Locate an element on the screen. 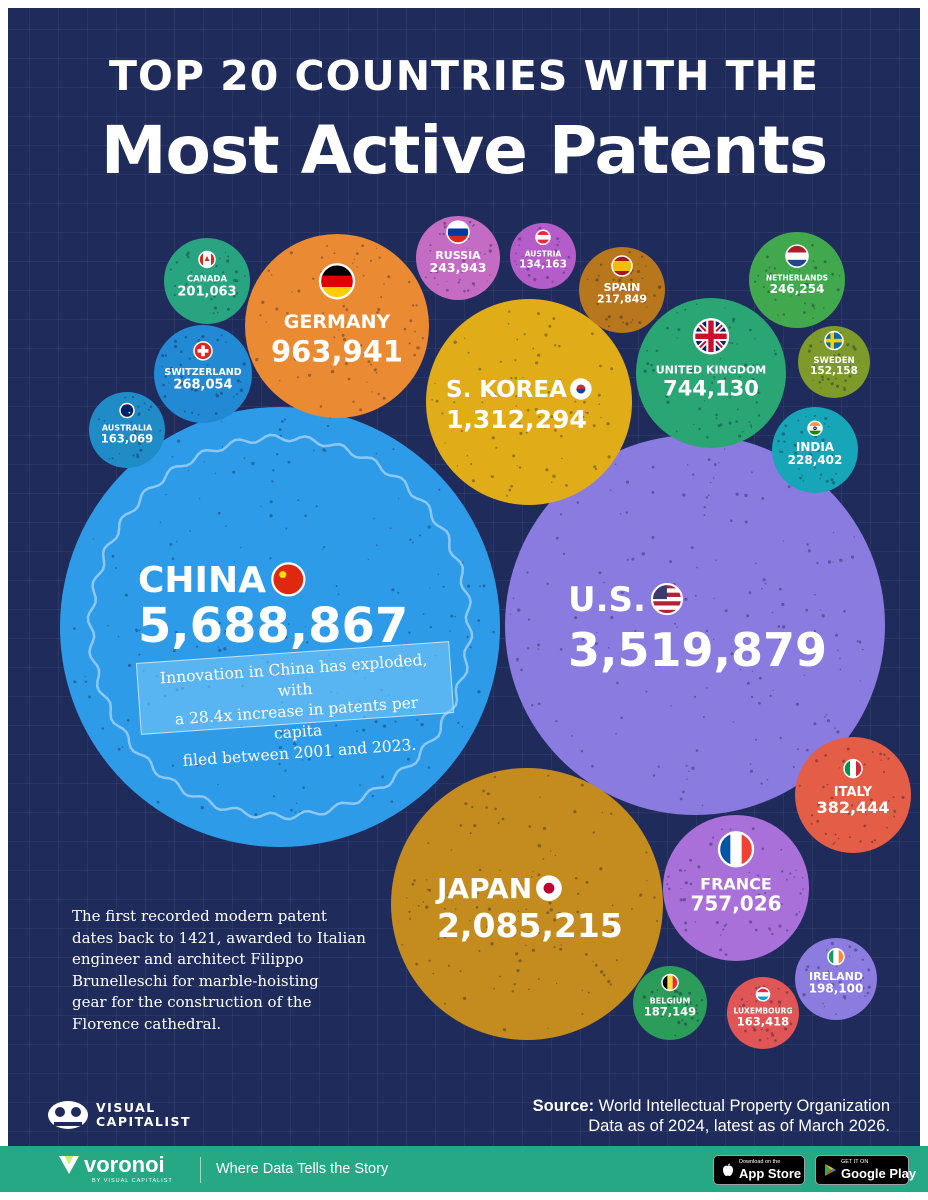  bubble-value-japan: 2,085,215 is located at coordinates (530, 925).